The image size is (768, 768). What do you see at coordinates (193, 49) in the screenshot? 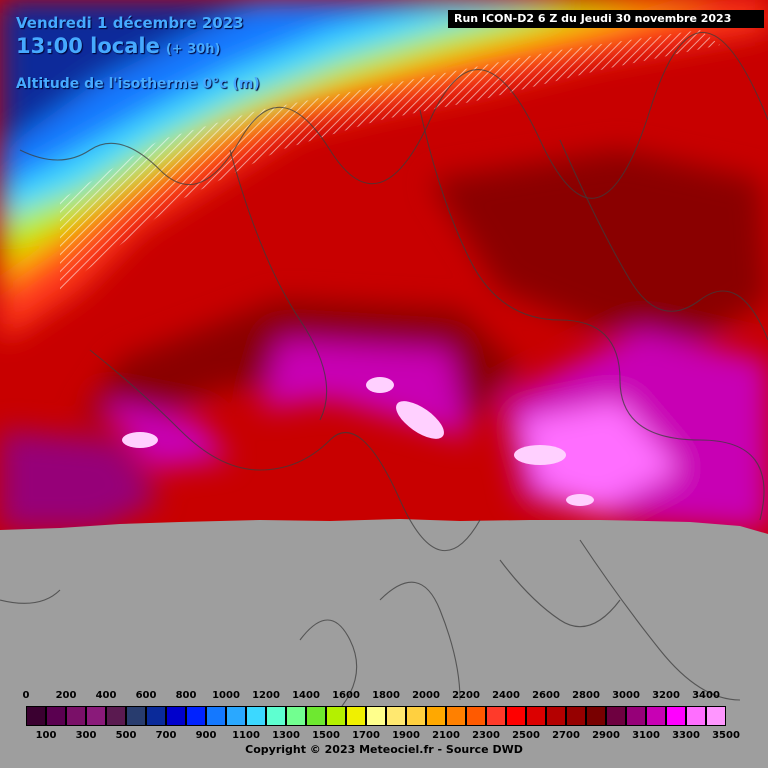
I see `lead-time: (+ 30h)` at bounding box center [193, 49].